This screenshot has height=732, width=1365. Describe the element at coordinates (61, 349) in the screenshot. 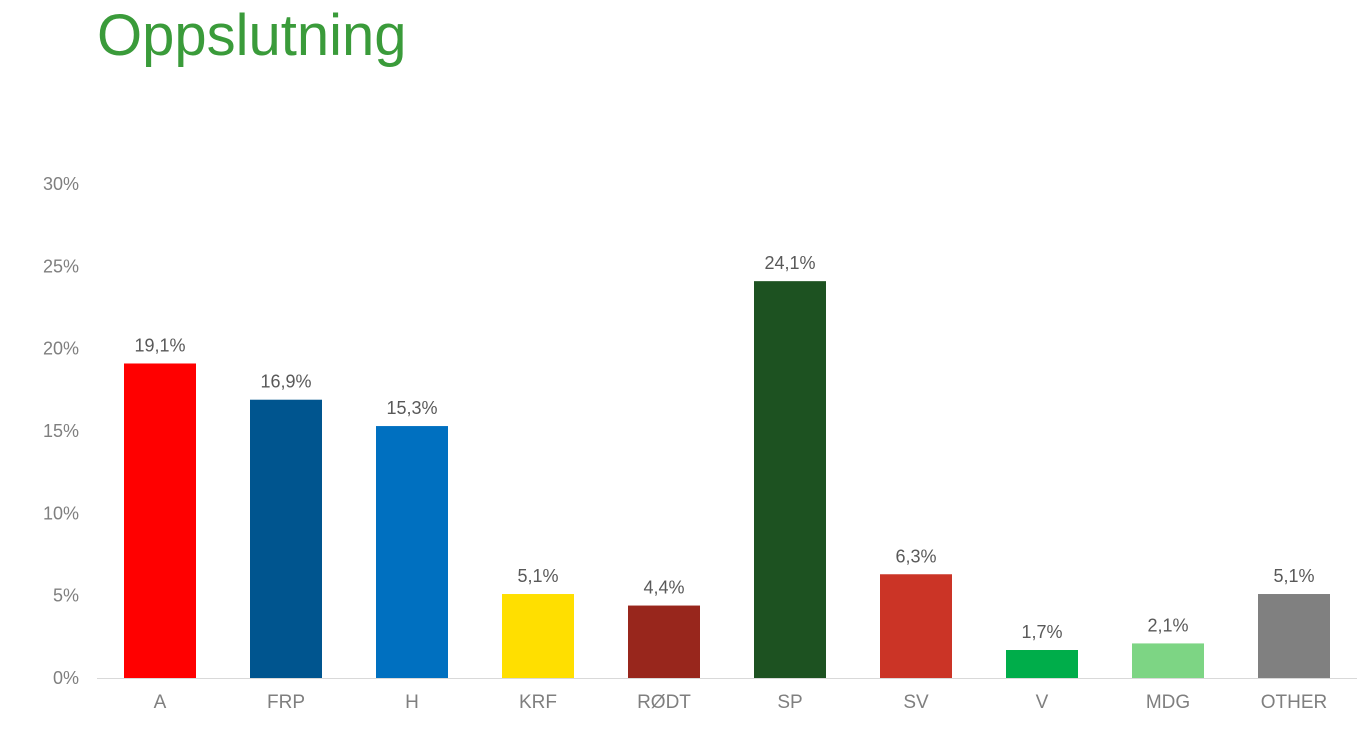

I see `y-tick-label: 20%` at that location.